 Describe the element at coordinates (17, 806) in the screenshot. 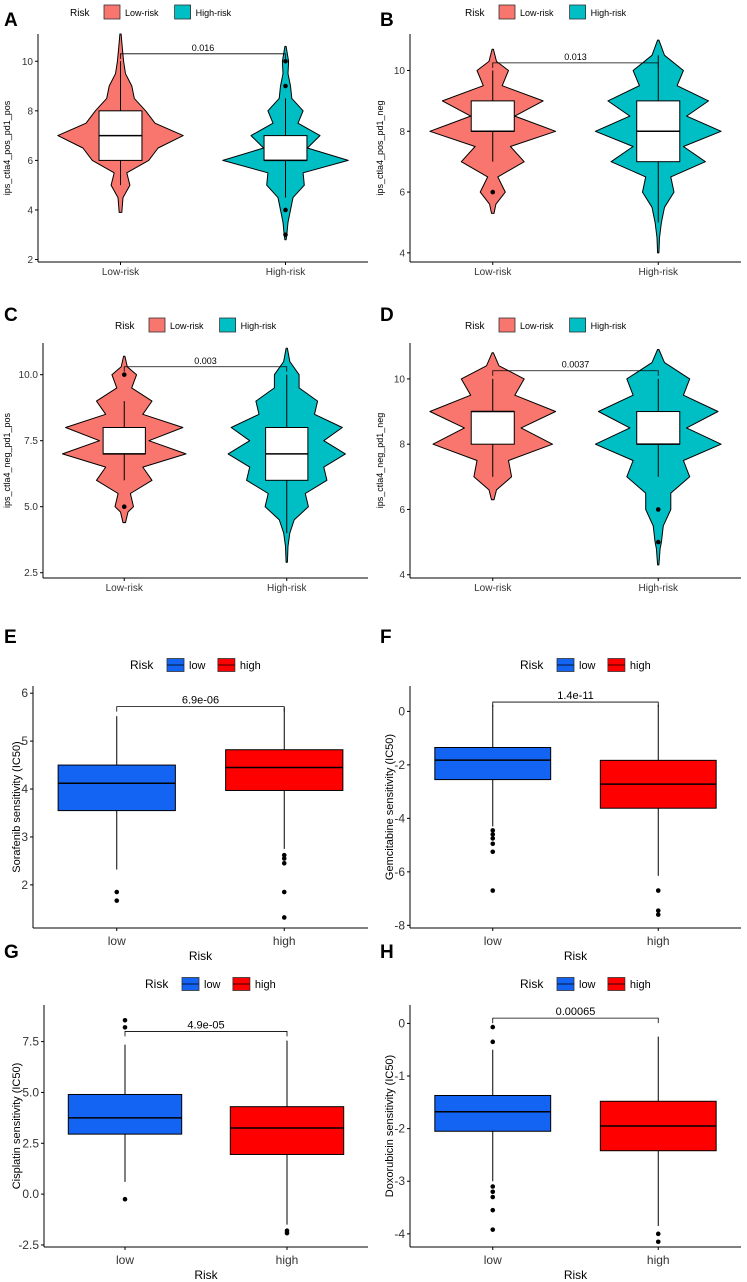

I see `y-axis-label: Sorafenib sensitivity (IC50)` at that location.